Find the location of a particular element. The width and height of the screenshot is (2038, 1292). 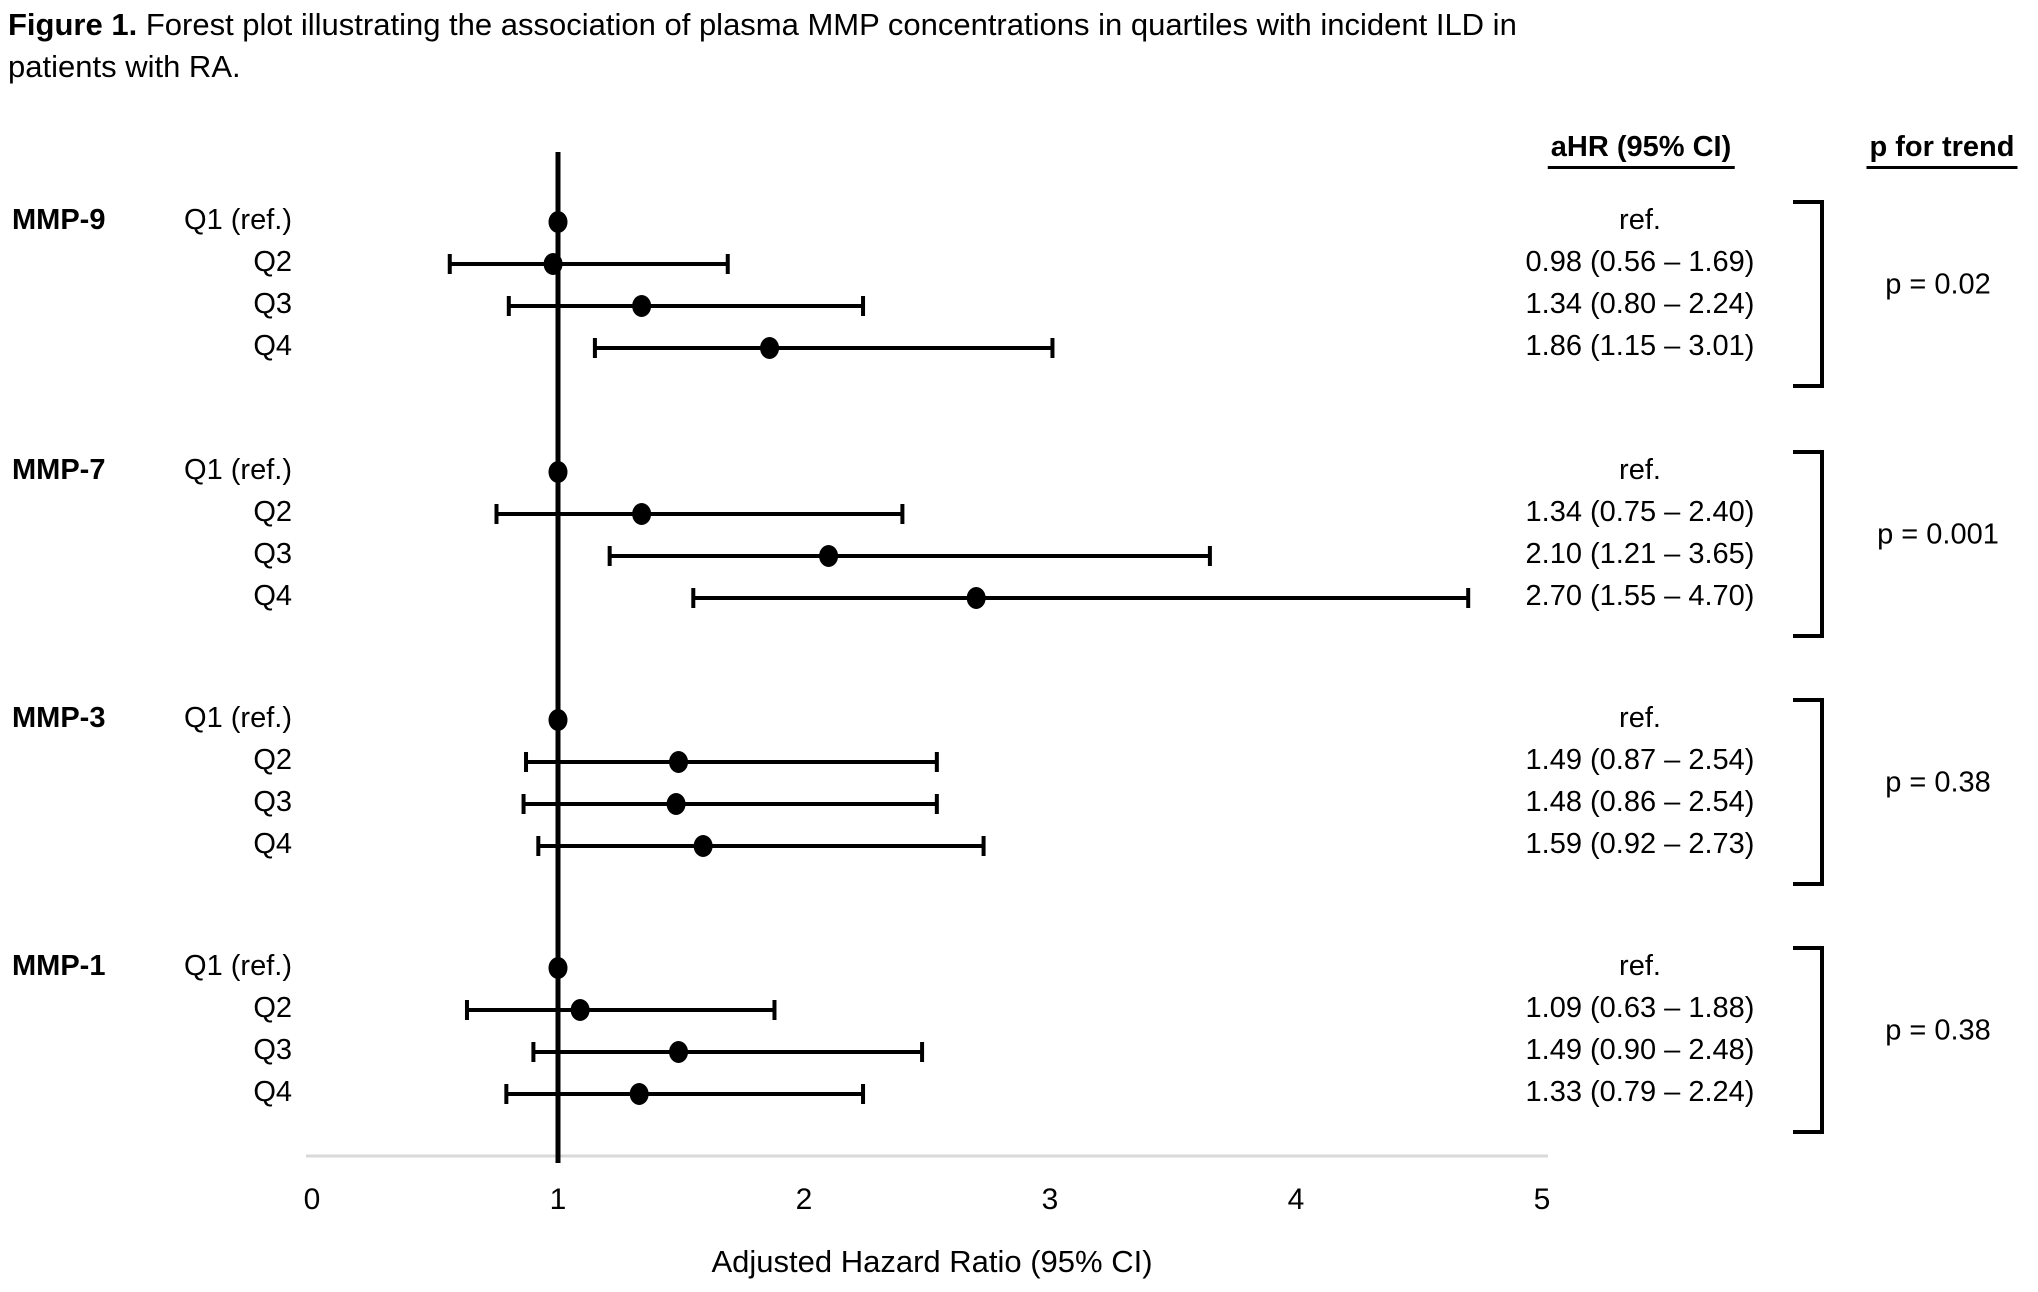

ahr-value: 1.48 (0.86 – 2.54) is located at coordinates (1640, 802).